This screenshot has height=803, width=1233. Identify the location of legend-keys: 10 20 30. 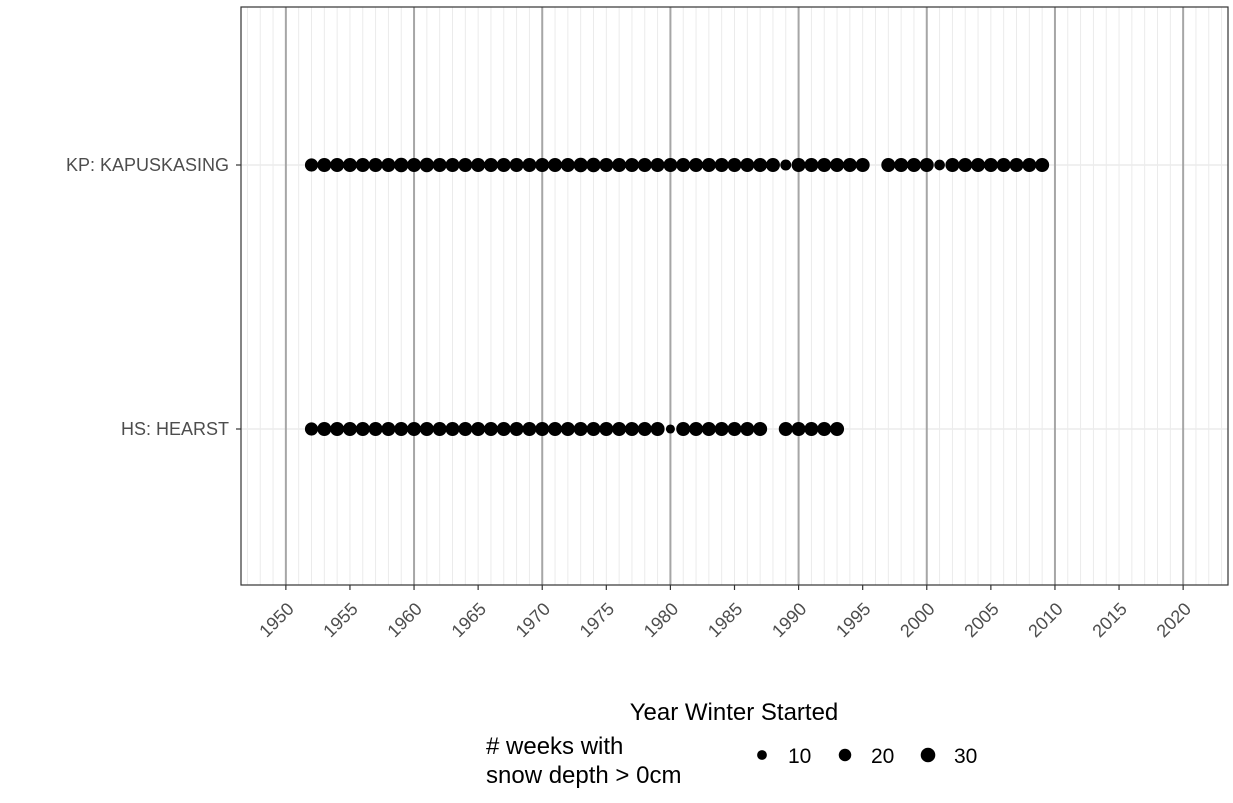
(867, 756).